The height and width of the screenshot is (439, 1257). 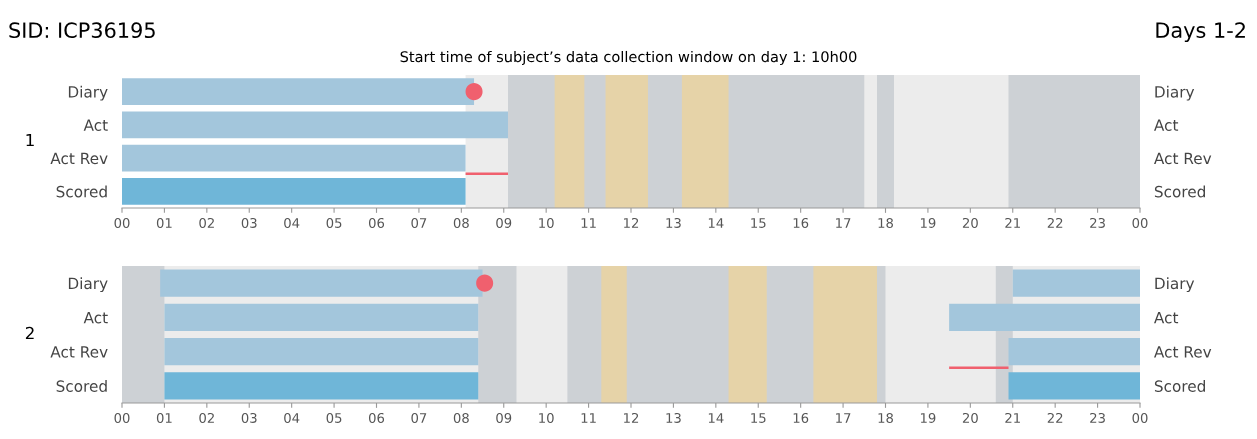 What do you see at coordinates (29, 333) in the screenshot?
I see `text: 2` at bounding box center [29, 333].